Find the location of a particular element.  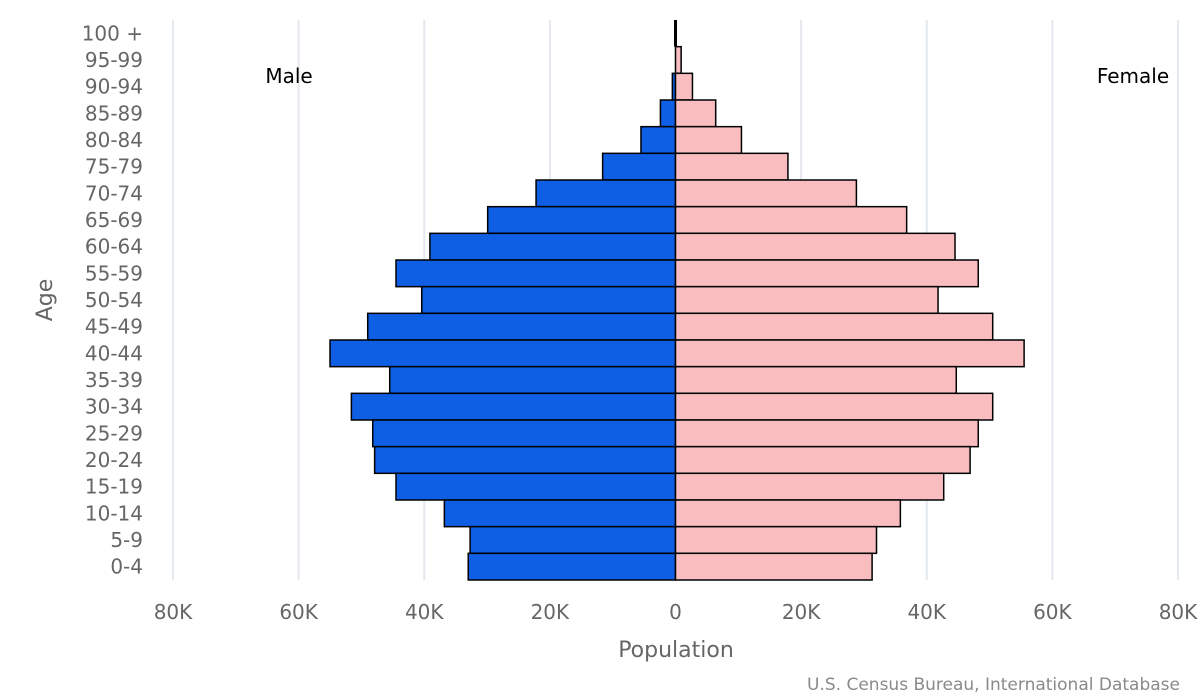

age-group-label: 30-34 is located at coordinates (114, 407).